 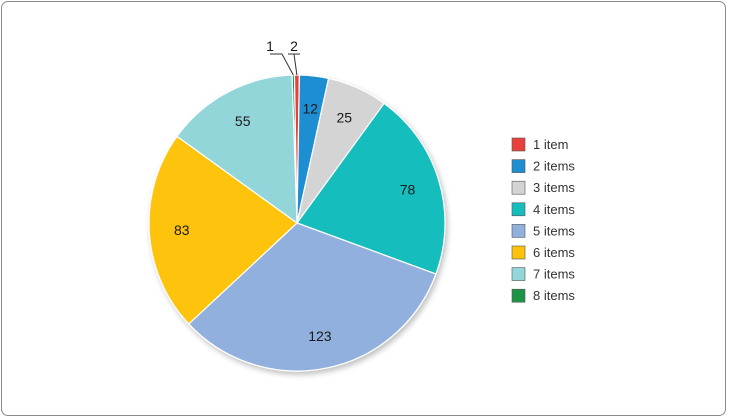 What do you see at coordinates (554, 209) in the screenshot?
I see `legend-label-4: 4 items` at bounding box center [554, 209].